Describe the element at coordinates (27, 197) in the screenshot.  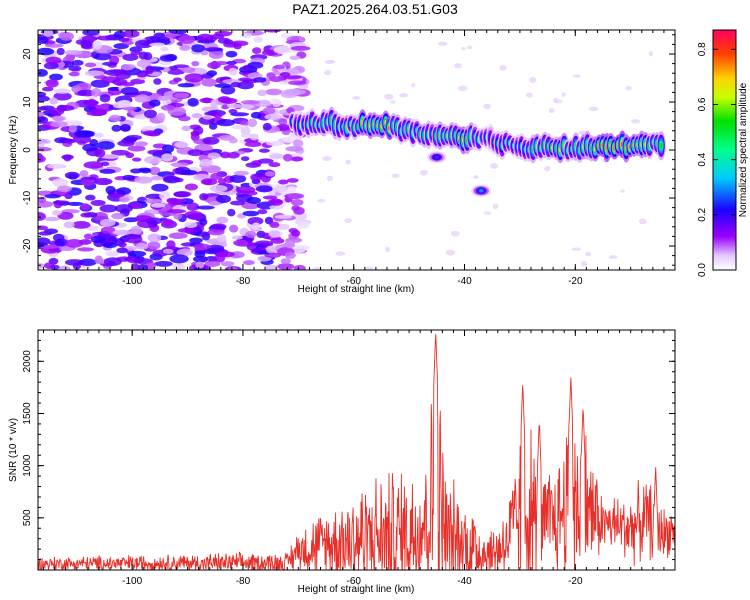
I see `y-tick-label: -10` at that location.